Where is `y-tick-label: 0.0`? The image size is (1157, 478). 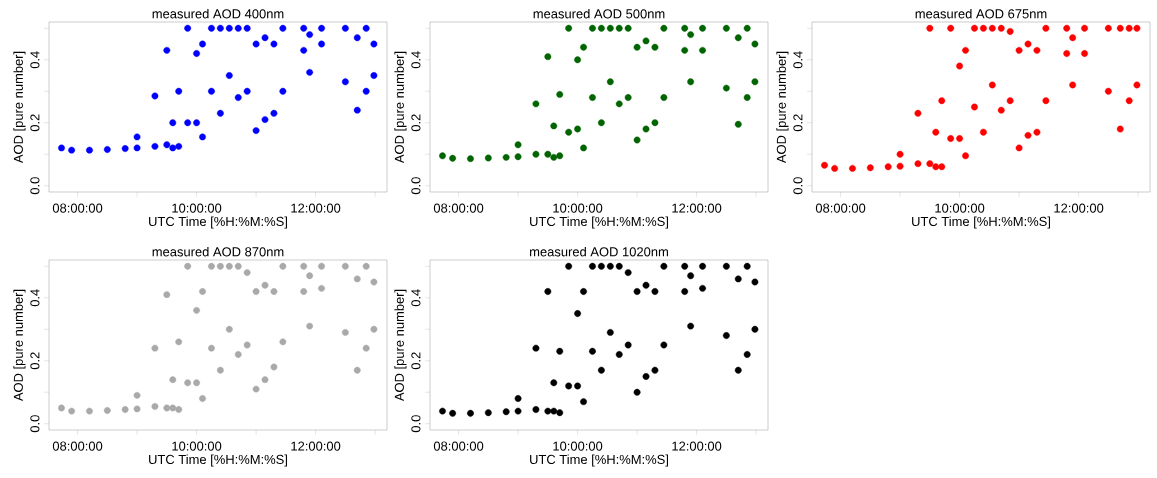 y-tick-label: 0.0 is located at coordinates (416, 424).